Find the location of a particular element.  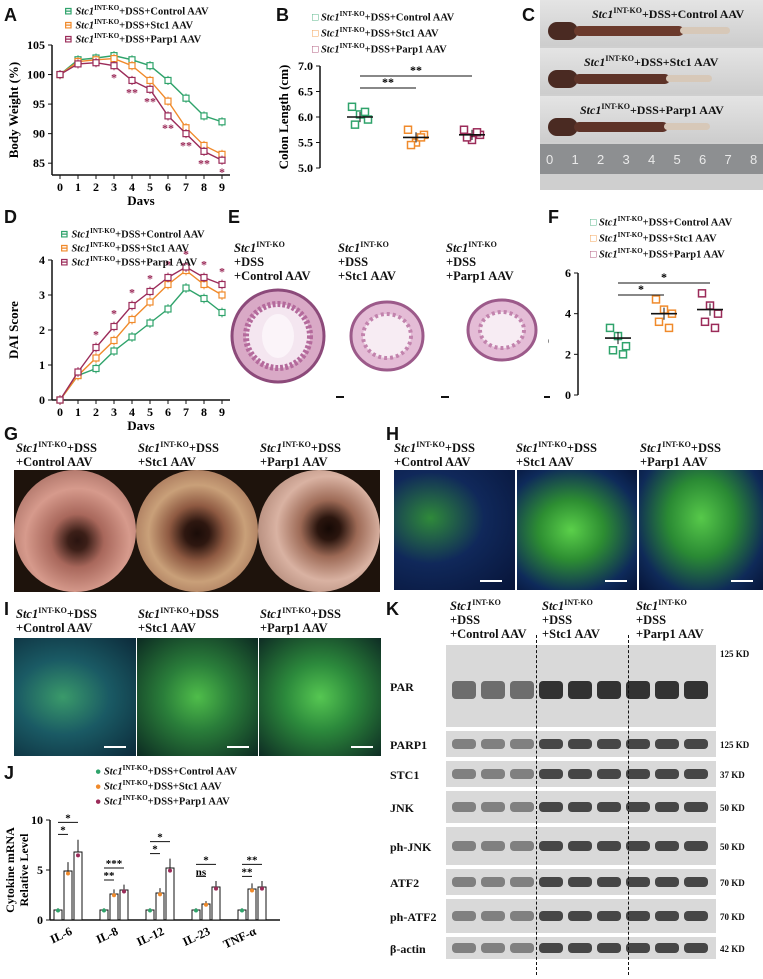

colon-photo-label-control: Stc1INT-KO+DSS+Control AAV is located at coordinates (668, 13).